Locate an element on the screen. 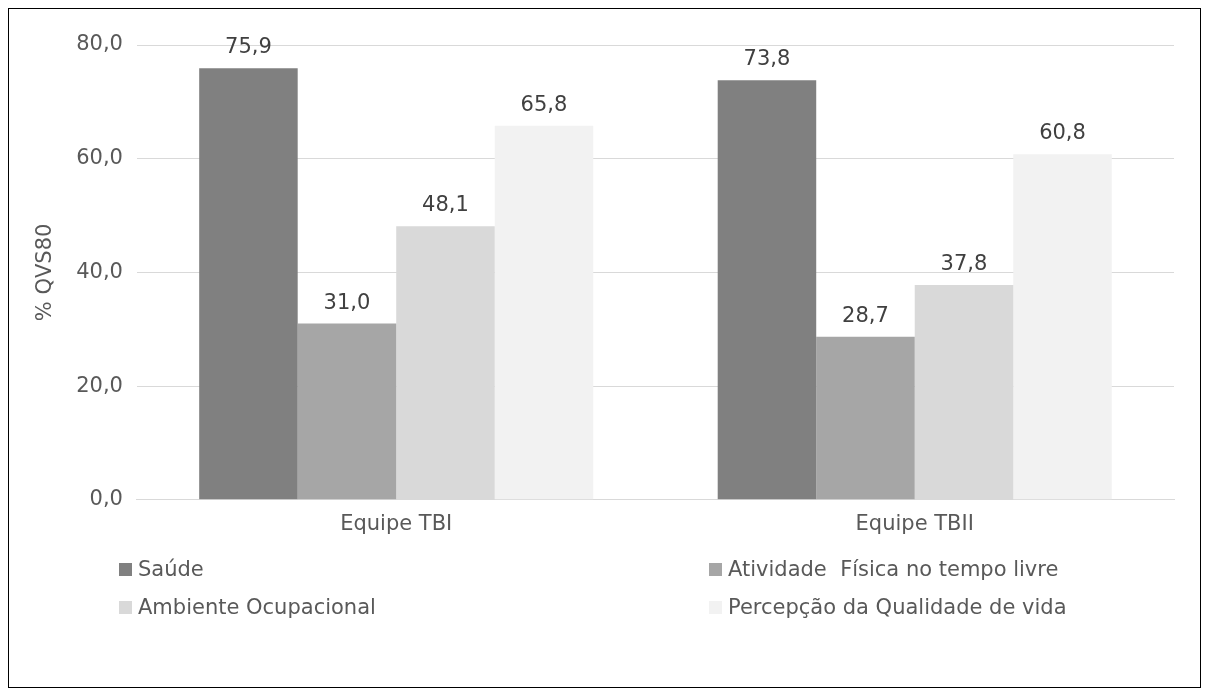 The height and width of the screenshot is (697, 1212). y-axis-title: % QVS80 is located at coordinates (44, 272).